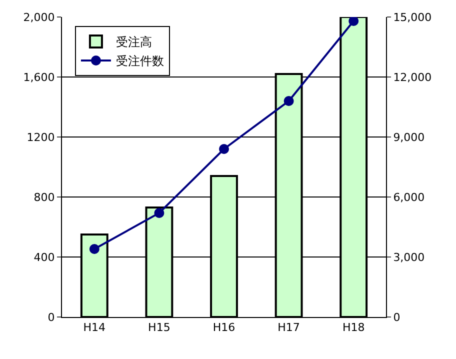 The width and height of the screenshot is (456, 359). What do you see at coordinates (224, 327) in the screenshot?
I see `x-tick-label: H16` at bounding box center [224, 327].